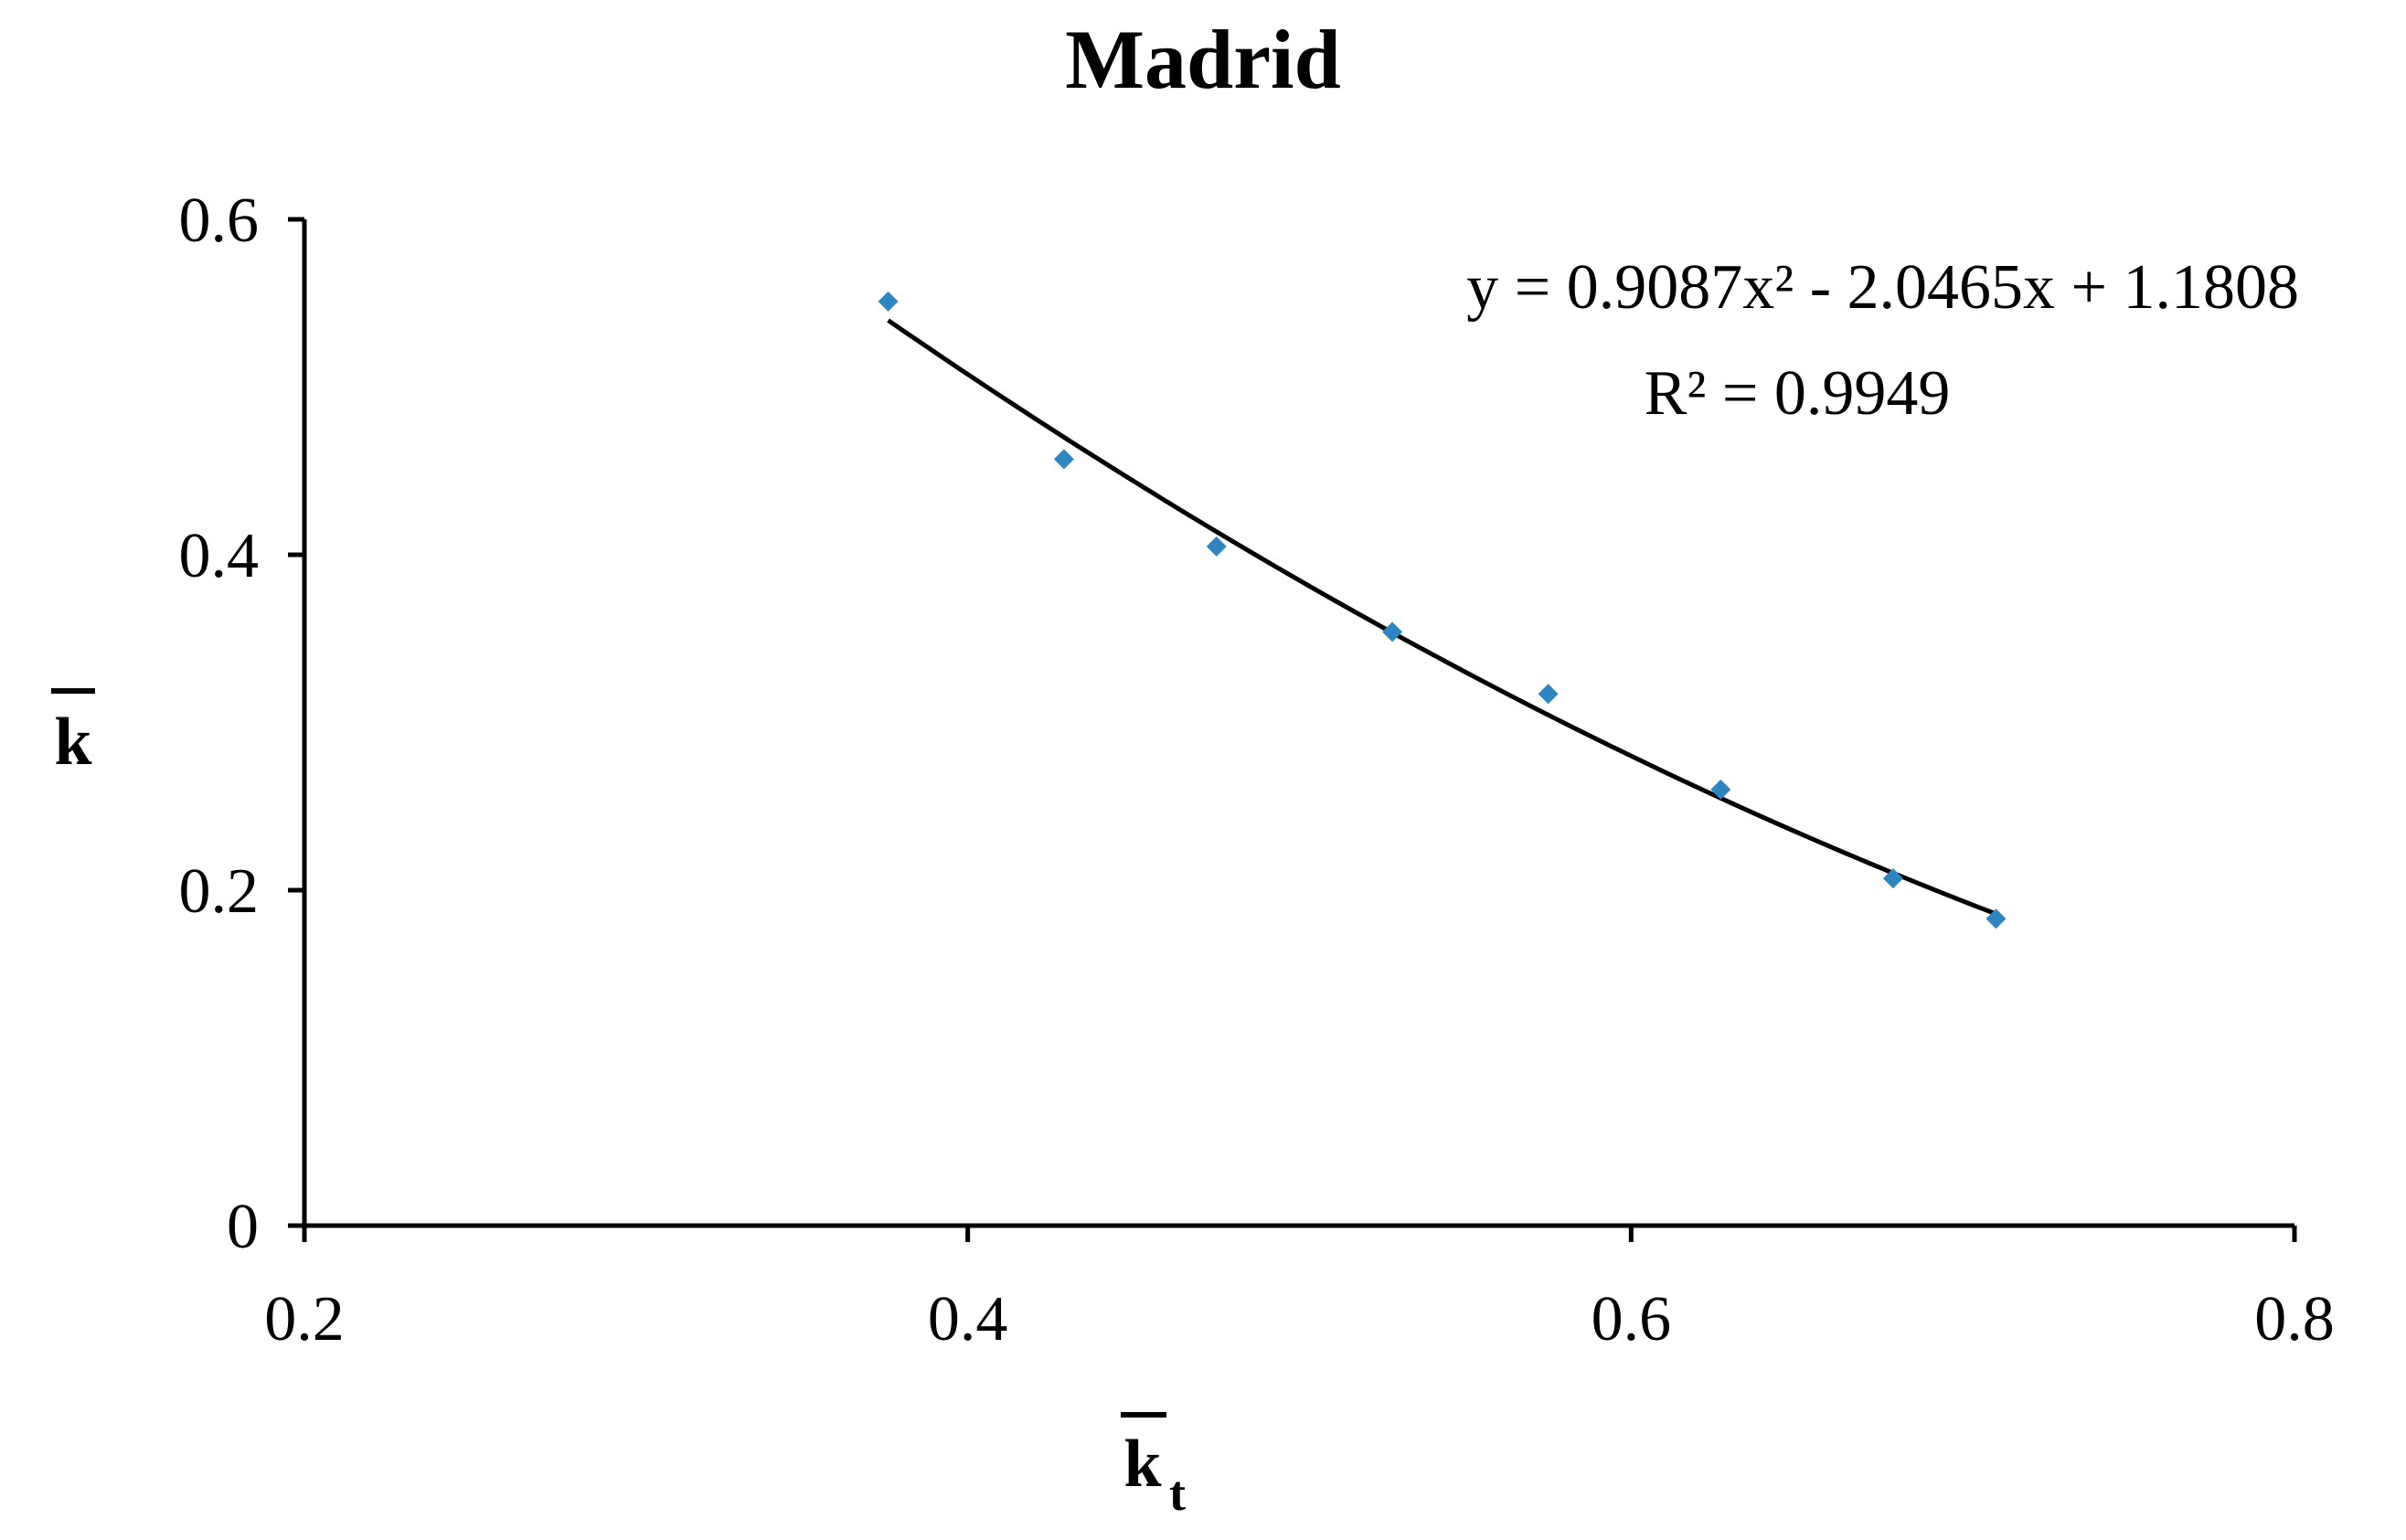  Describe the element at coordinates (219, 221) in the screenshot. I see `y-tick-label: 0.6` at that location.